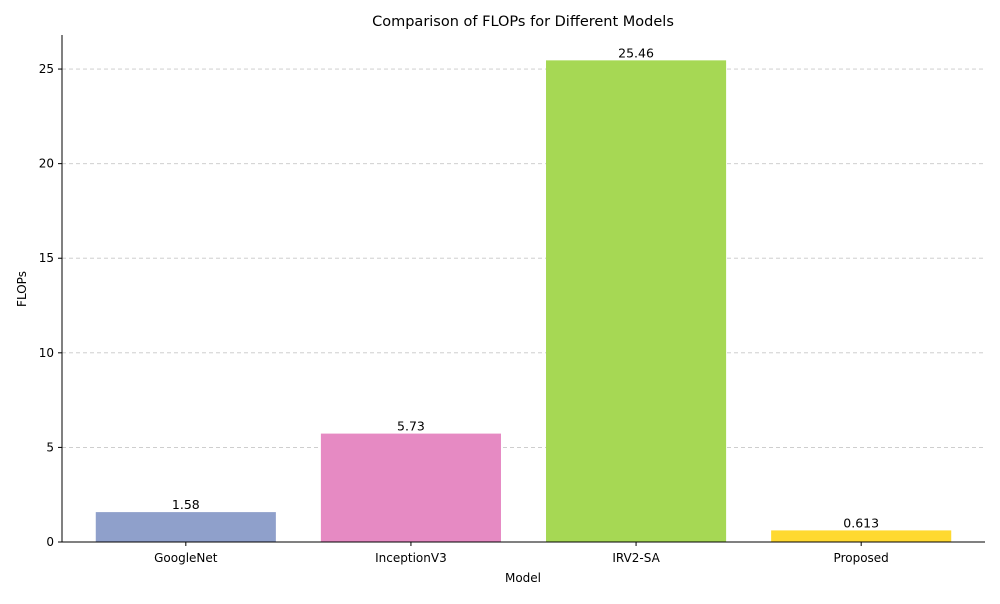  I want to click on x-tick-label: InceptionV3, so click(411, 558).